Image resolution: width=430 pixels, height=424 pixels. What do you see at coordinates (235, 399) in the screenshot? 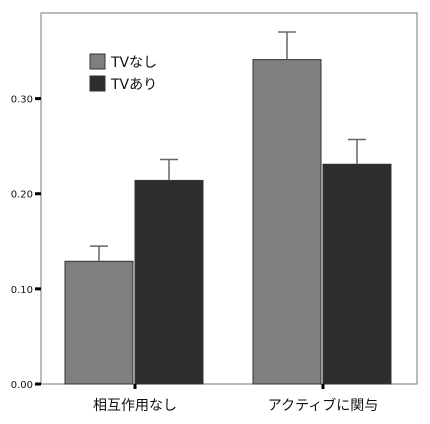
I see `x-axis: 相互作用なし アクティブに関与` at bounding box center [235, 399].